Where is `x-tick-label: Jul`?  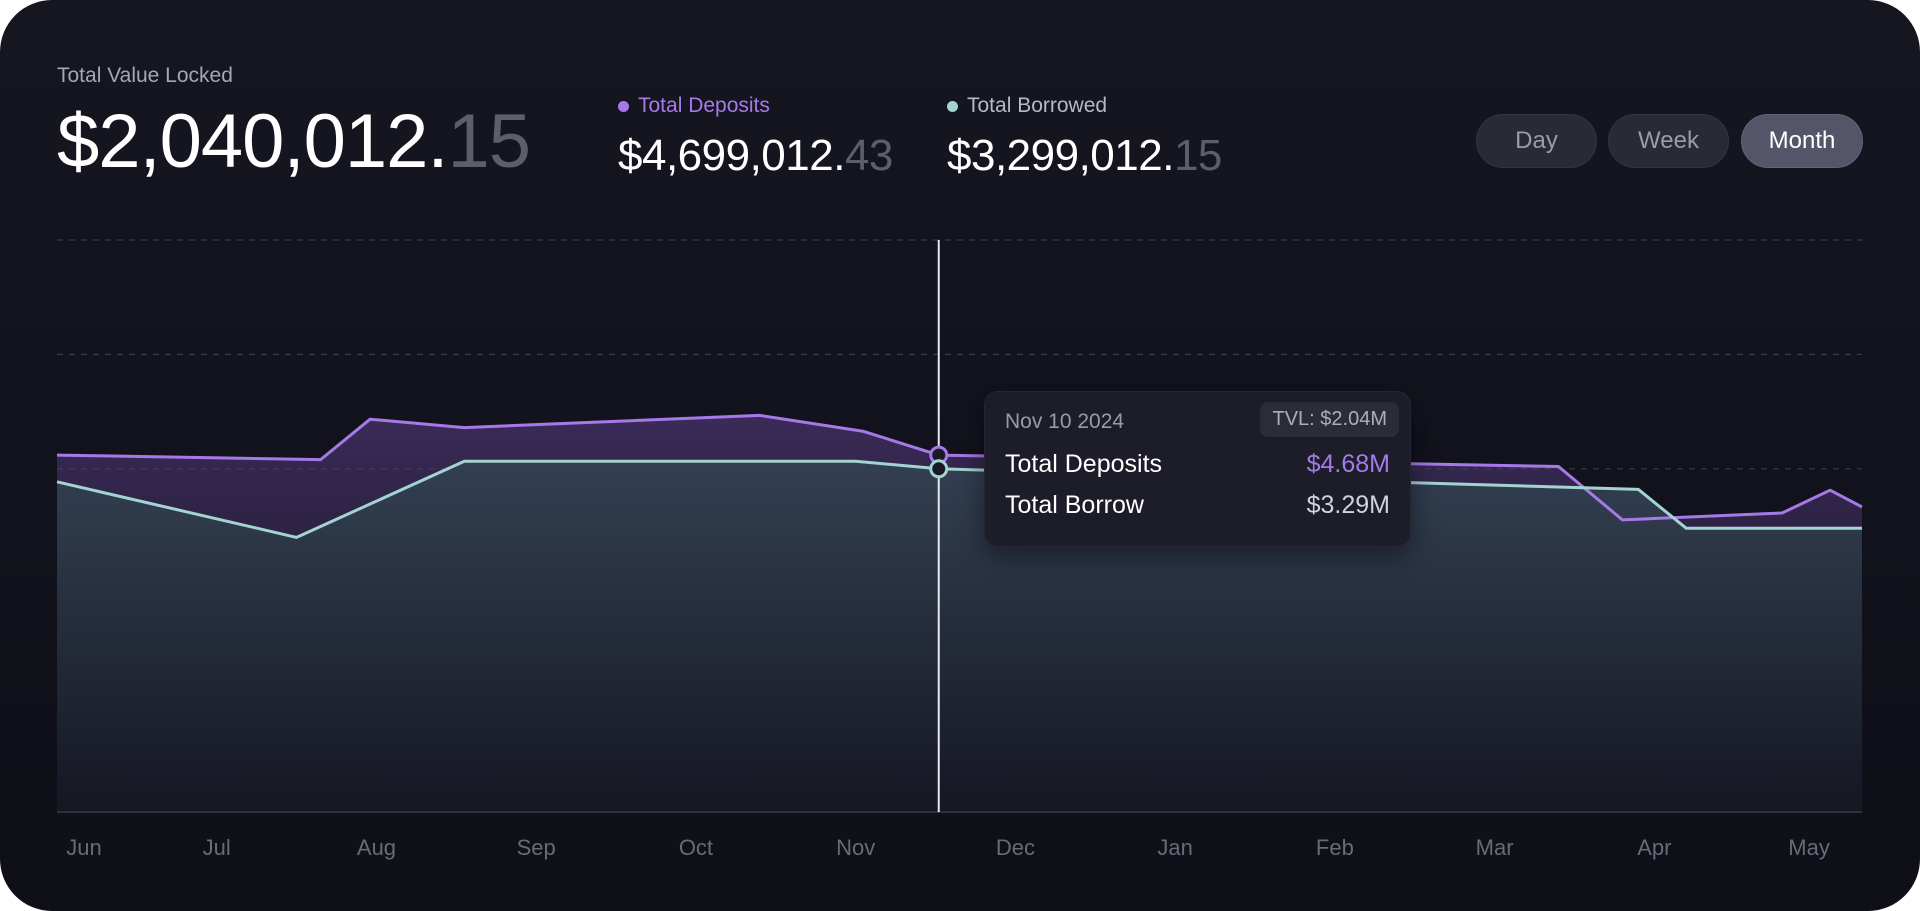
x-tick-label: Jul is located at coordinates (217, 847).